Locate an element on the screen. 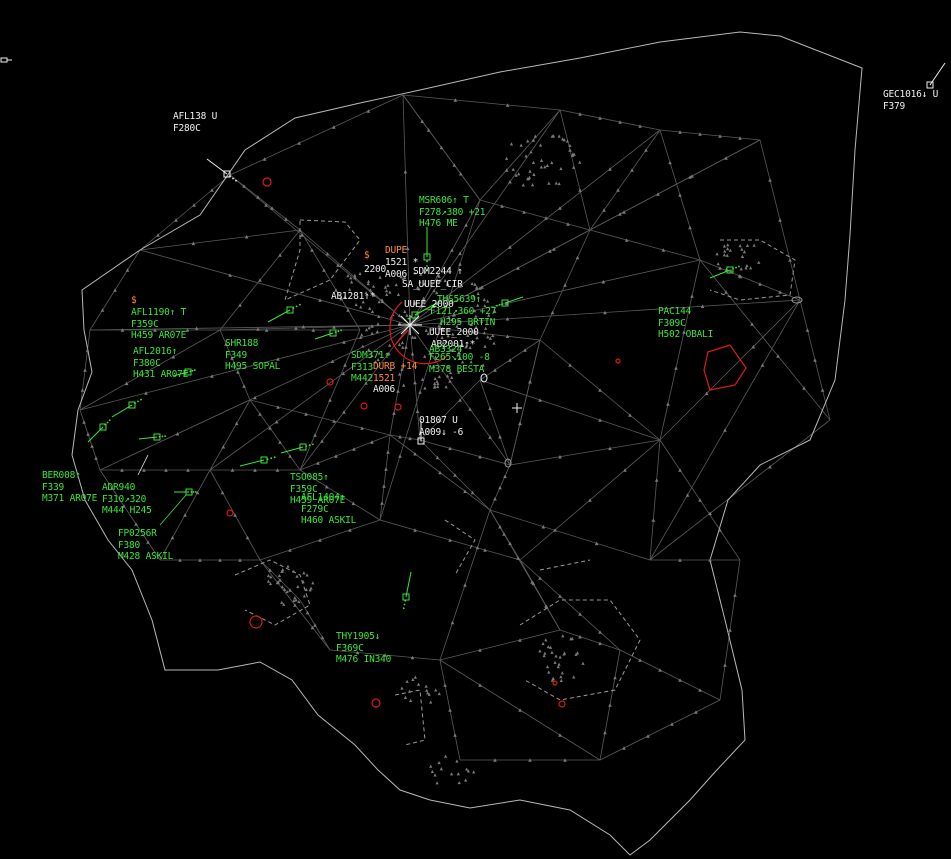 The image size is (951, 859). track-label-gec1016: GEC1016↓ U F379 is located at coordinates (910, 100).